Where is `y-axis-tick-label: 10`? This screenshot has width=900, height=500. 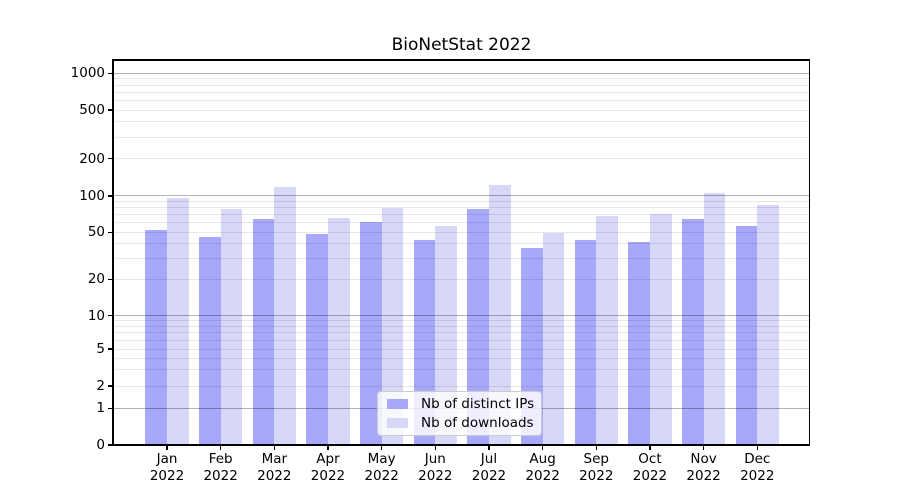 y-axis-tick-label: 10 is located at coordinates (96, 315).